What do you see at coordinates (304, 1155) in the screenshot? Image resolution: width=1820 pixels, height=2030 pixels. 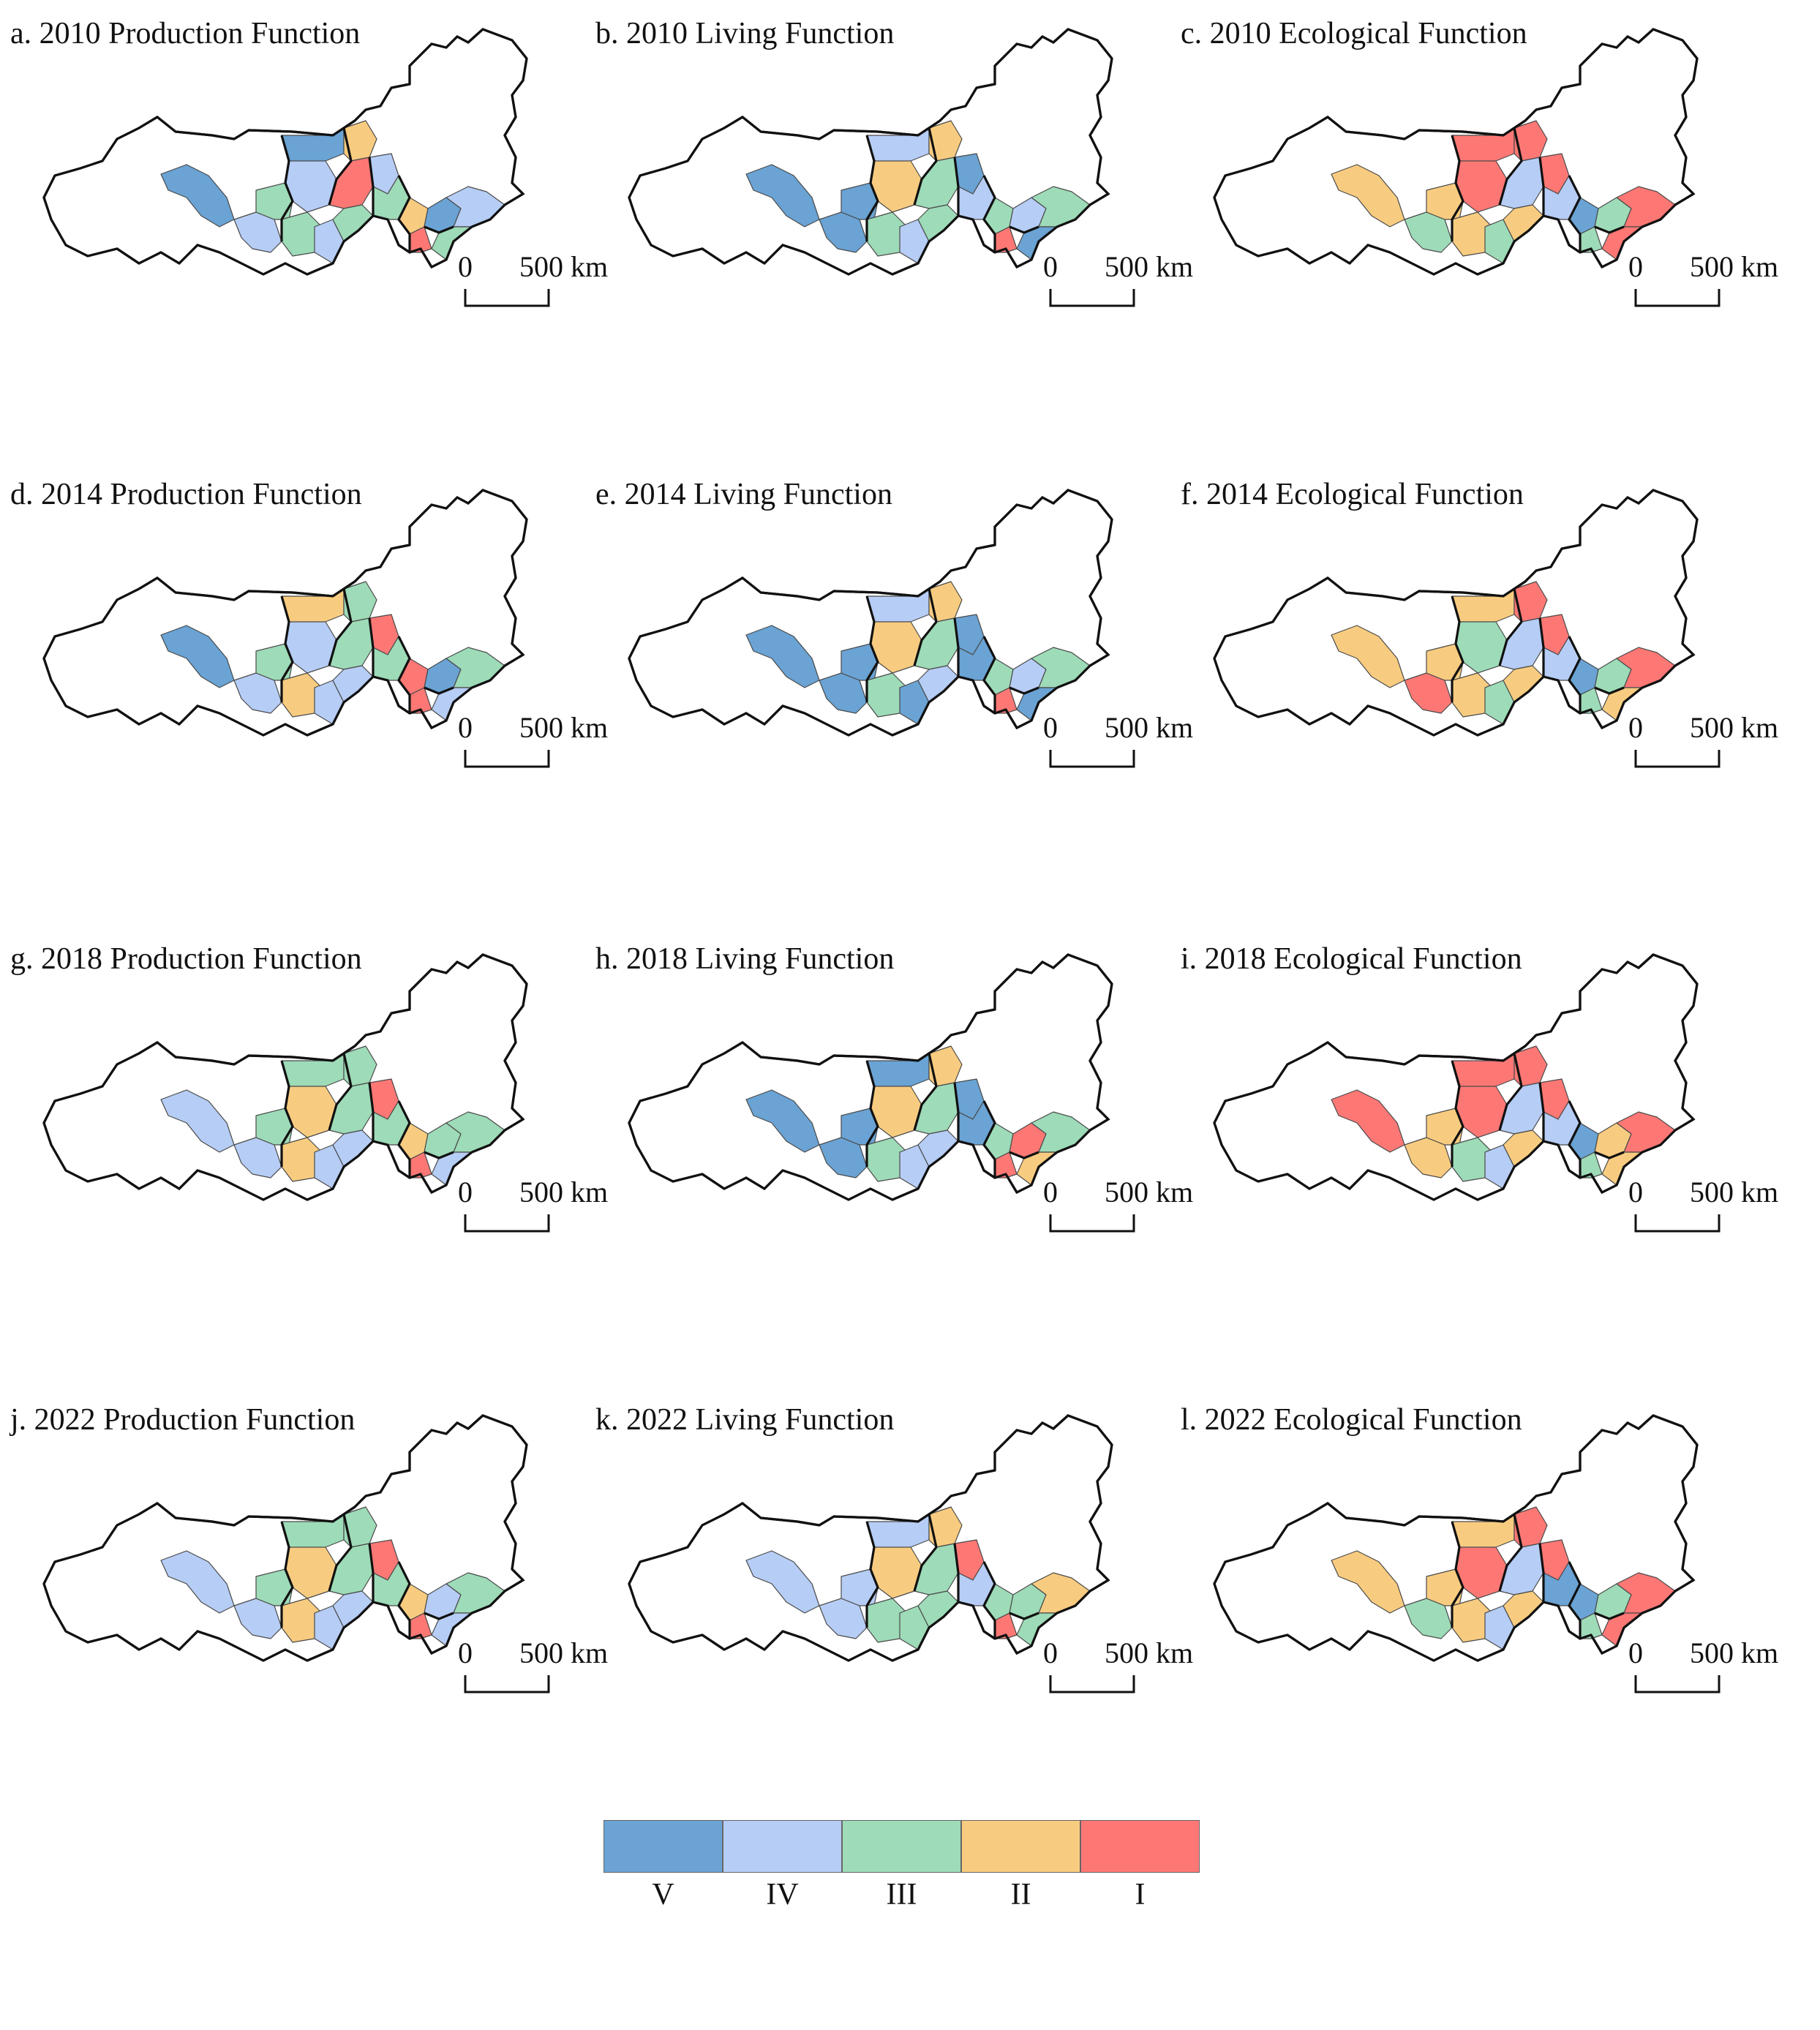 I see `map-panel: g. 2018 Production Function 0 500 km` at bounding box center [304, 1155].